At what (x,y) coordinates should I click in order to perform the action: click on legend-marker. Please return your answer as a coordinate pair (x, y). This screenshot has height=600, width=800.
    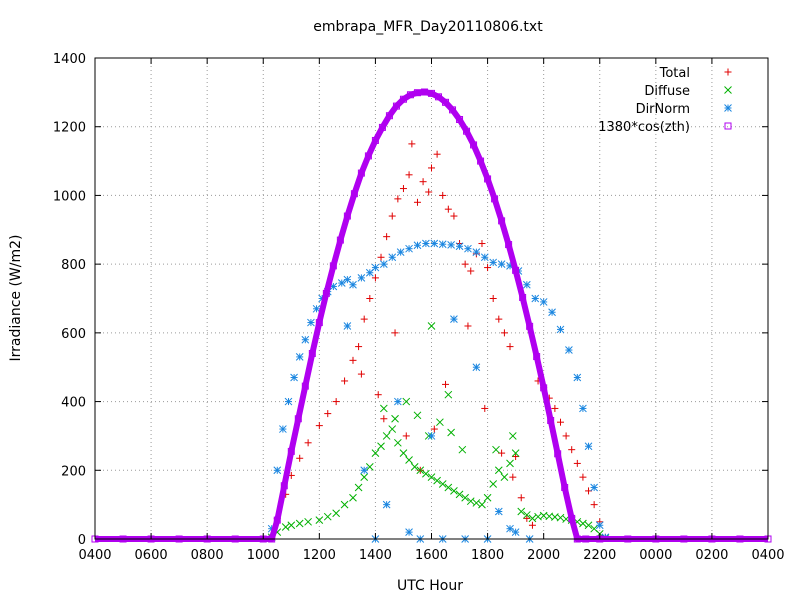
    Looking at the image, I should click on (728, 72).